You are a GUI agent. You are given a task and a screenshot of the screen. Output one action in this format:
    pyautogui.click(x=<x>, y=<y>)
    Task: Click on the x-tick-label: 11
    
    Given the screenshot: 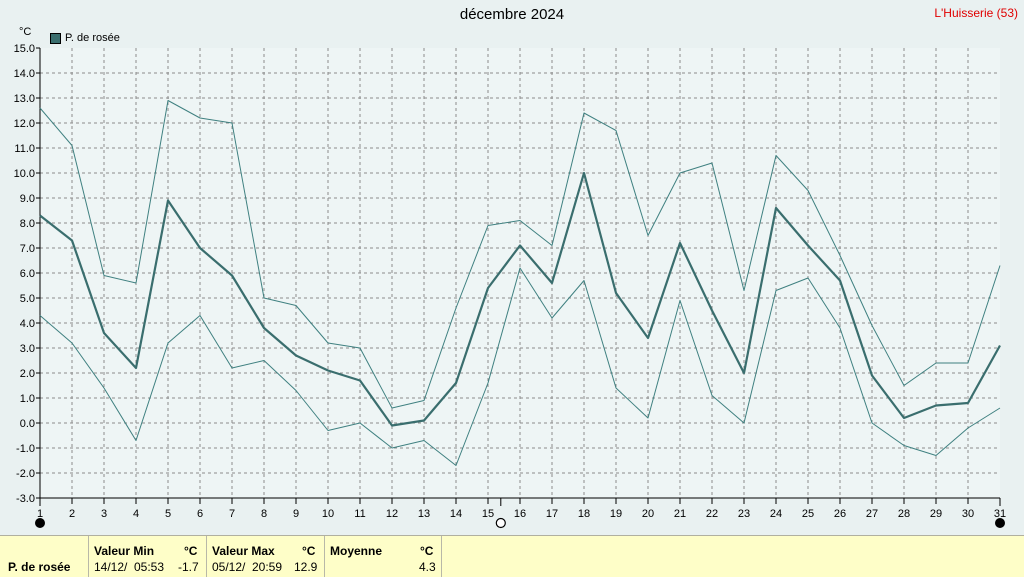 What is the action you would take?
    pyautogui.click(x=359, y=514)
    